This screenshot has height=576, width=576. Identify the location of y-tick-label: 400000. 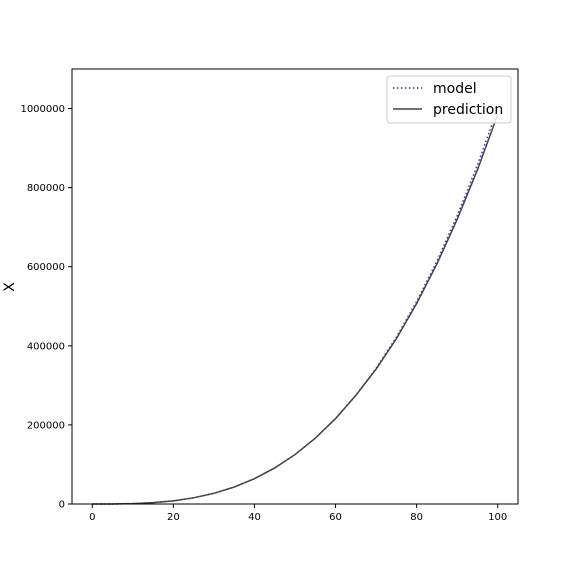
(46, 346).